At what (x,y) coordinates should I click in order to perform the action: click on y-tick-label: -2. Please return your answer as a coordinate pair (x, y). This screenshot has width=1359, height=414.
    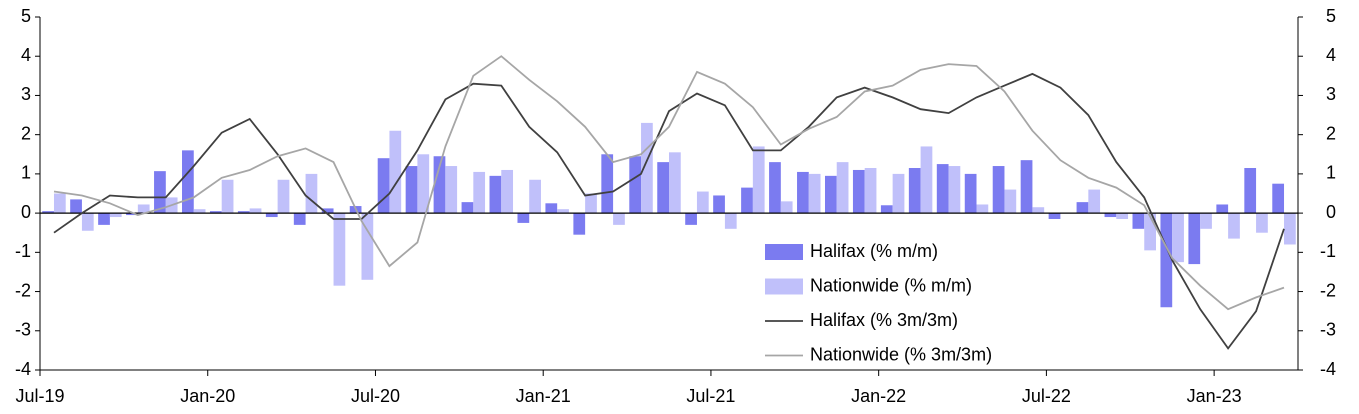
    Looking at the image, I should click on (23, 290).